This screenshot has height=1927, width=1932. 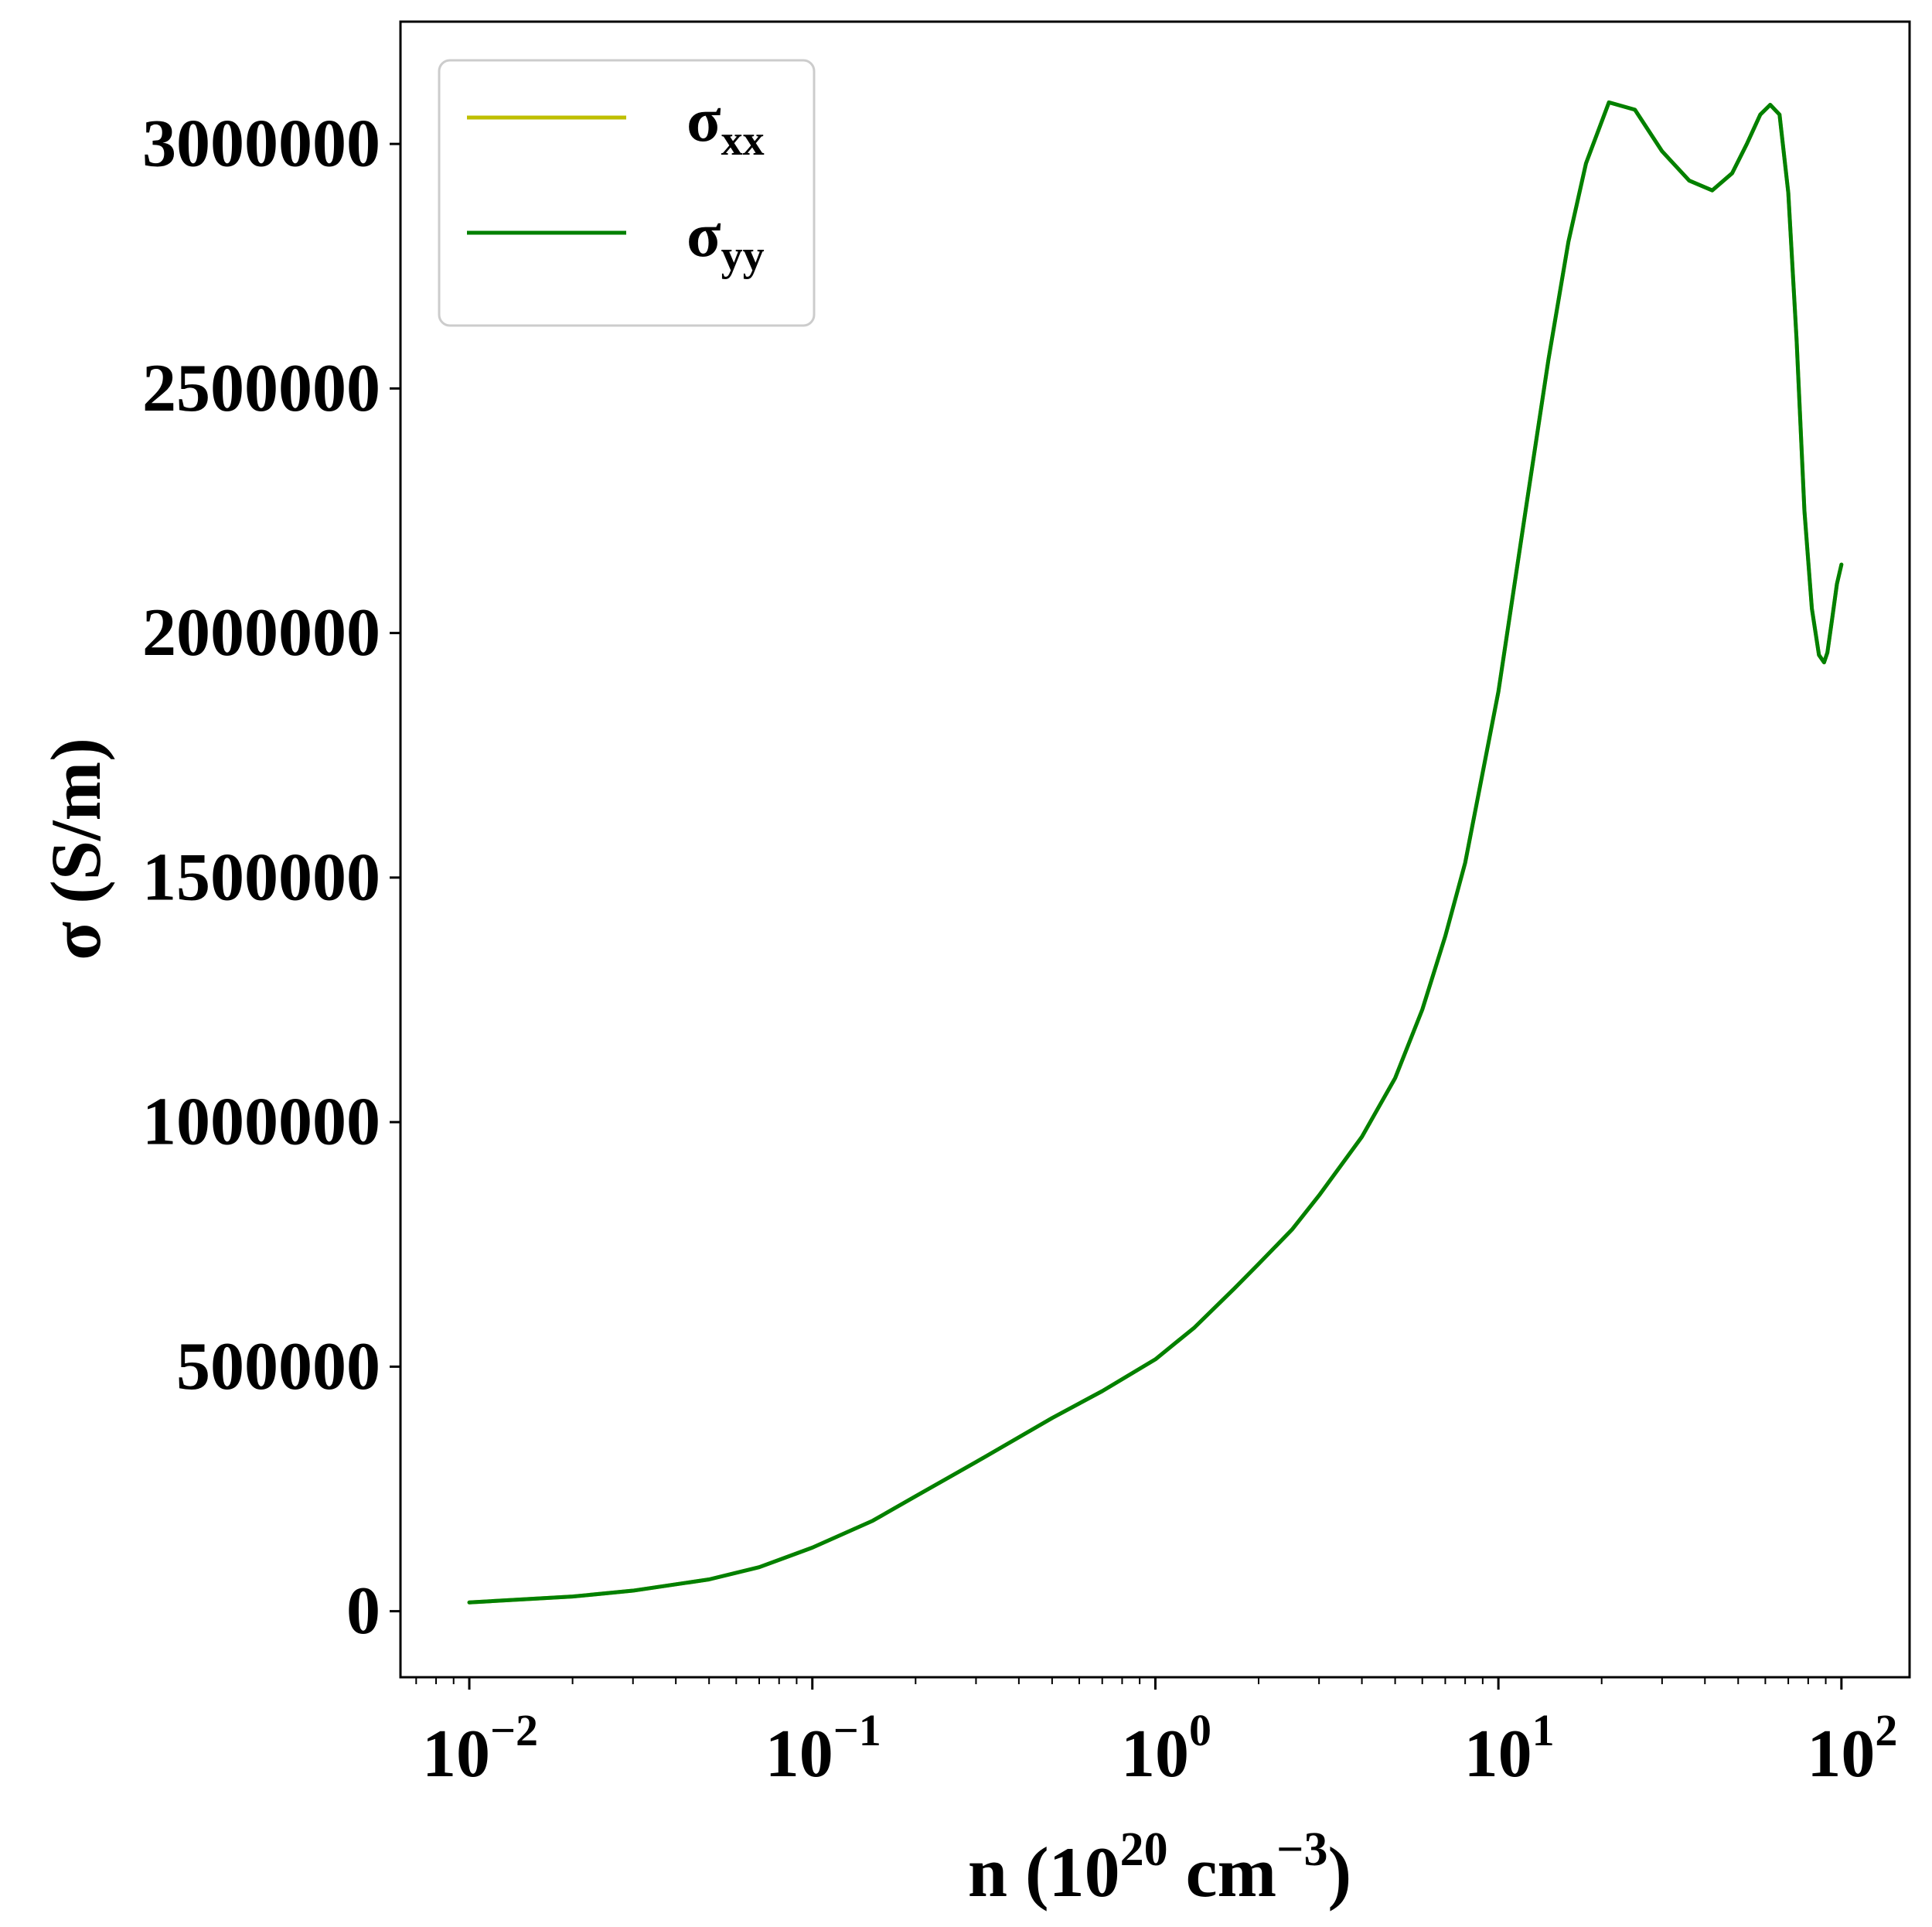 I want to click on x-tick-label: 10⁰, so click(x=1166, y=1748).